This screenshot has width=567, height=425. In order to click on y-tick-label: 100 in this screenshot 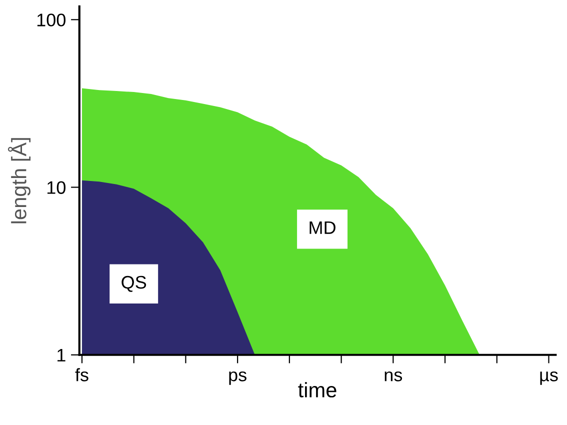, I will do `click(51, 20)`.